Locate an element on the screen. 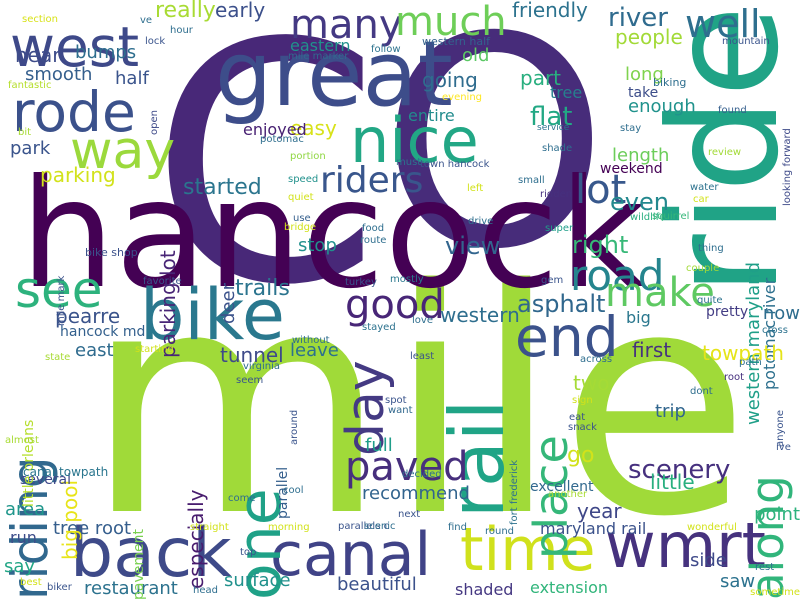 This screenshot has width=800, height=600. word: around is located at coordinates (294, 427).